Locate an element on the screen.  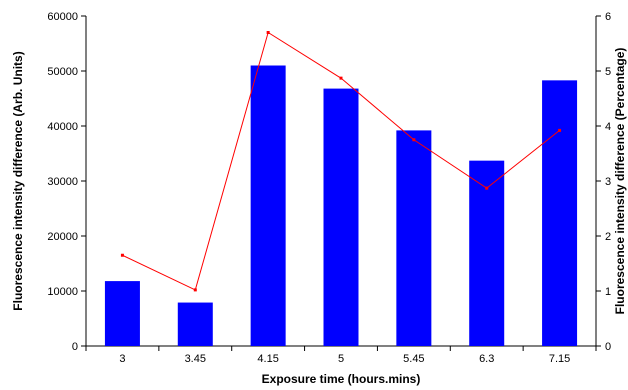
x-axis: 3 3.45 4.15 5 5.45 6.3 7.15 is located at coordinates (341, 355).